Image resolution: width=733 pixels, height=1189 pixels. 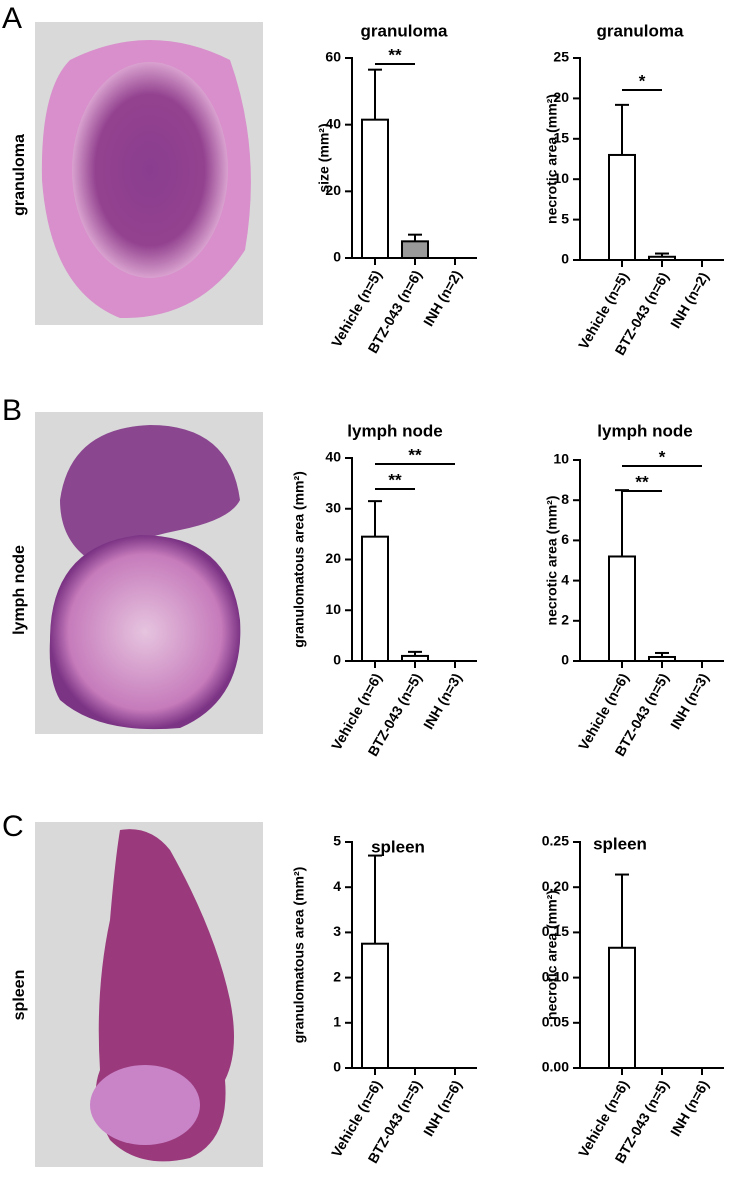 I want to click on histology-b, so click(x=149, y=573).